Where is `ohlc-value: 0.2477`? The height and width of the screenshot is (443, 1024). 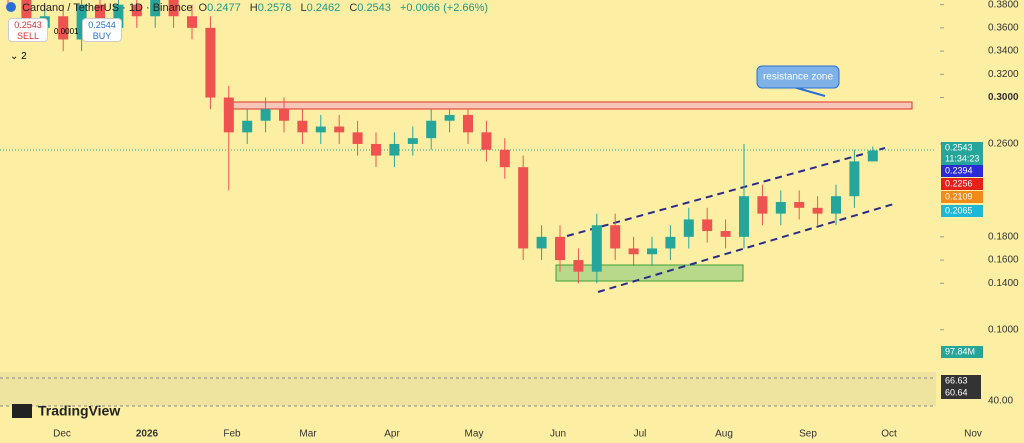
ohlc-value: 0.2477 is located at coordinates (224, 8).